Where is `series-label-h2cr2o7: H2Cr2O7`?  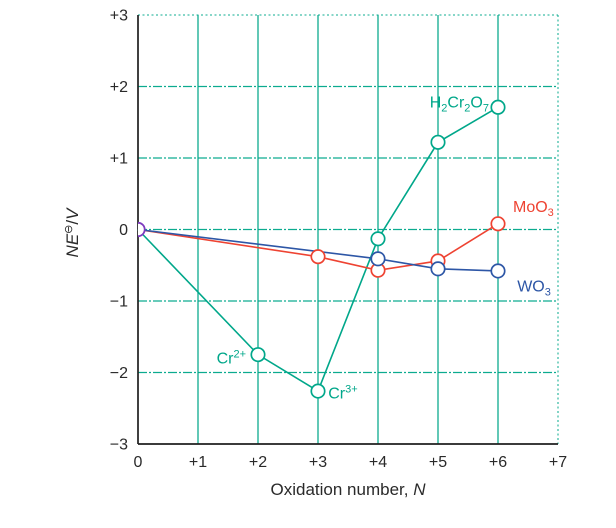
series-label-h2cr2o7: H2Cr2O7 is located at coordinates (459, 105).